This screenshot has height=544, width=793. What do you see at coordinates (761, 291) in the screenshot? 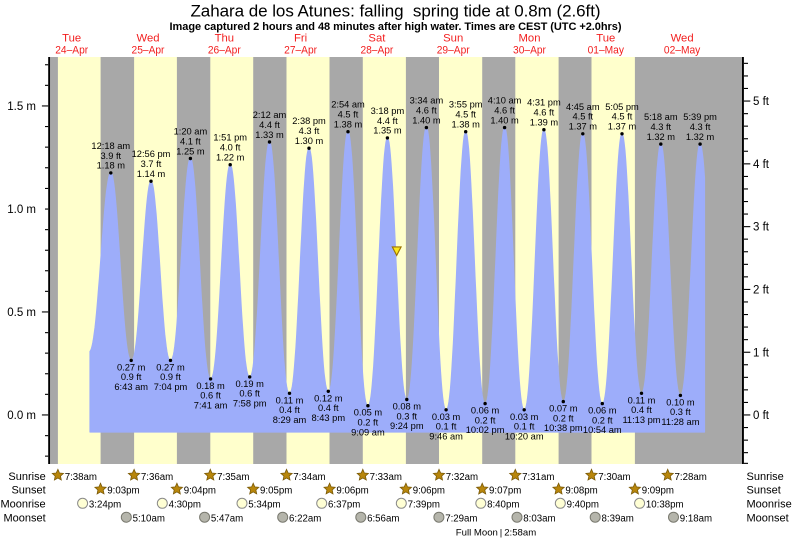
I see `svg-text: 2 ft` at bounding box center [761, 291].